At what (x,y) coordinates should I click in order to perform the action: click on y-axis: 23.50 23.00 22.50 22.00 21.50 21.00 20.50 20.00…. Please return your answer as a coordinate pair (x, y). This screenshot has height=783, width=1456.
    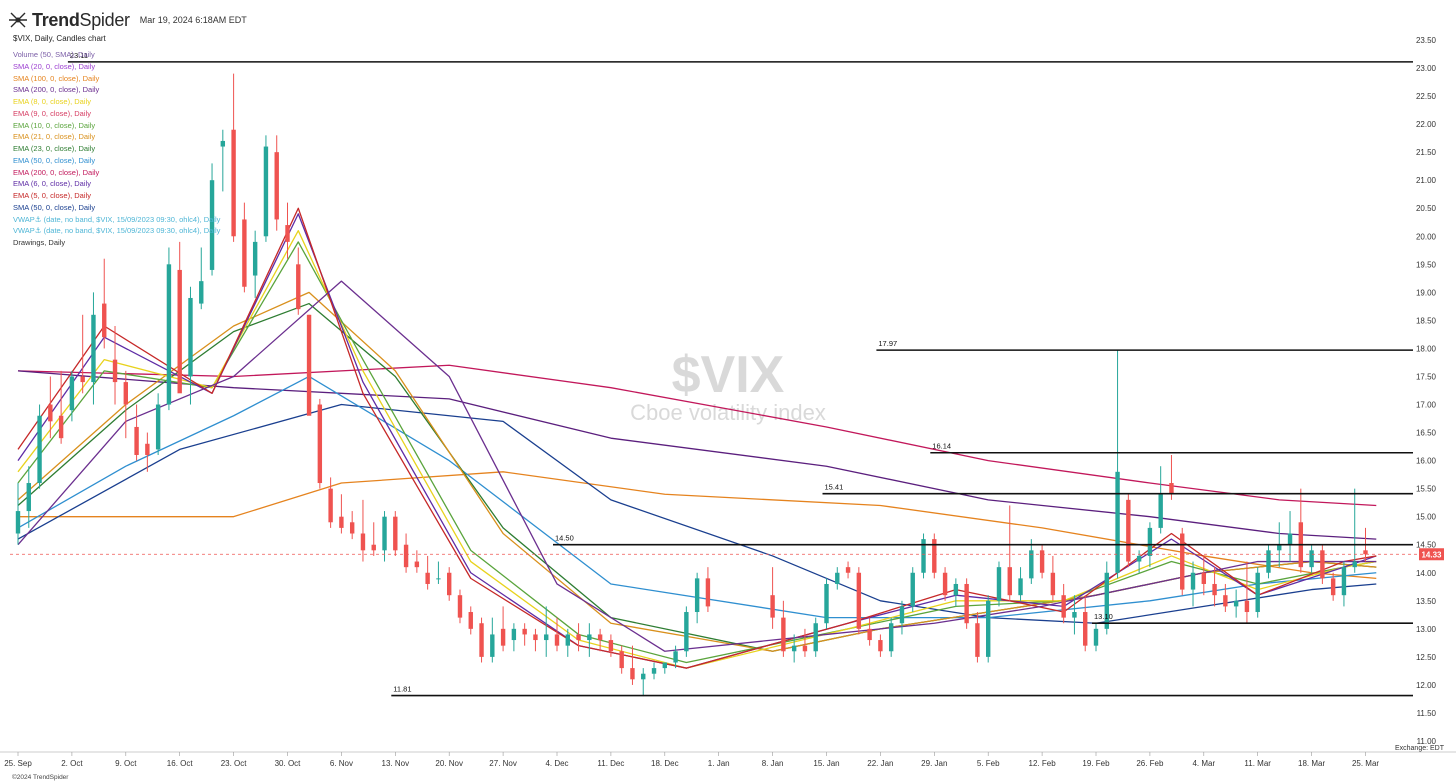
    Looking at the image, I should click on (1426, 391).